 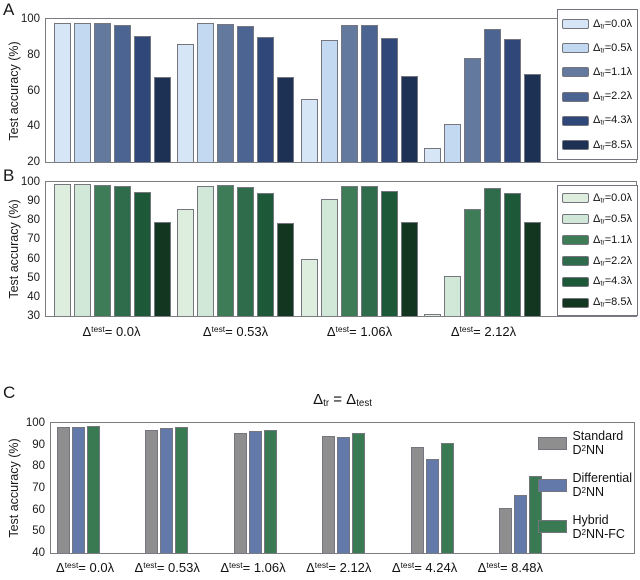 I want to click on panel-letter-c: C, so click(x=9, y=392).